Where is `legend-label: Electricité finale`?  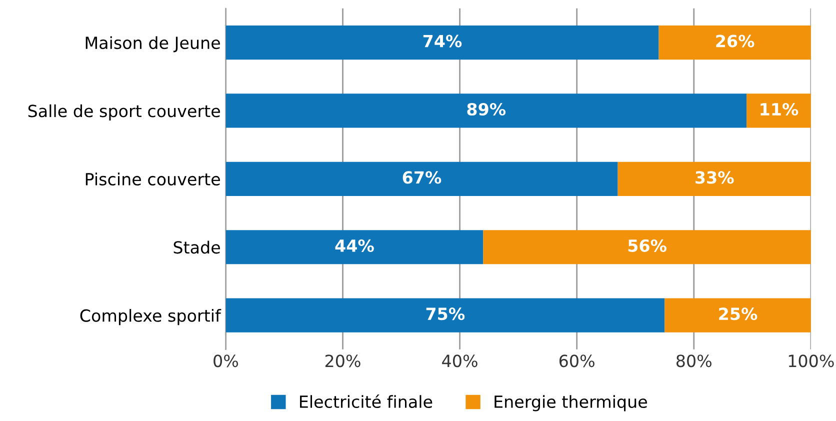 legend-label: Electricité finale is located at coordinates (366, 401).